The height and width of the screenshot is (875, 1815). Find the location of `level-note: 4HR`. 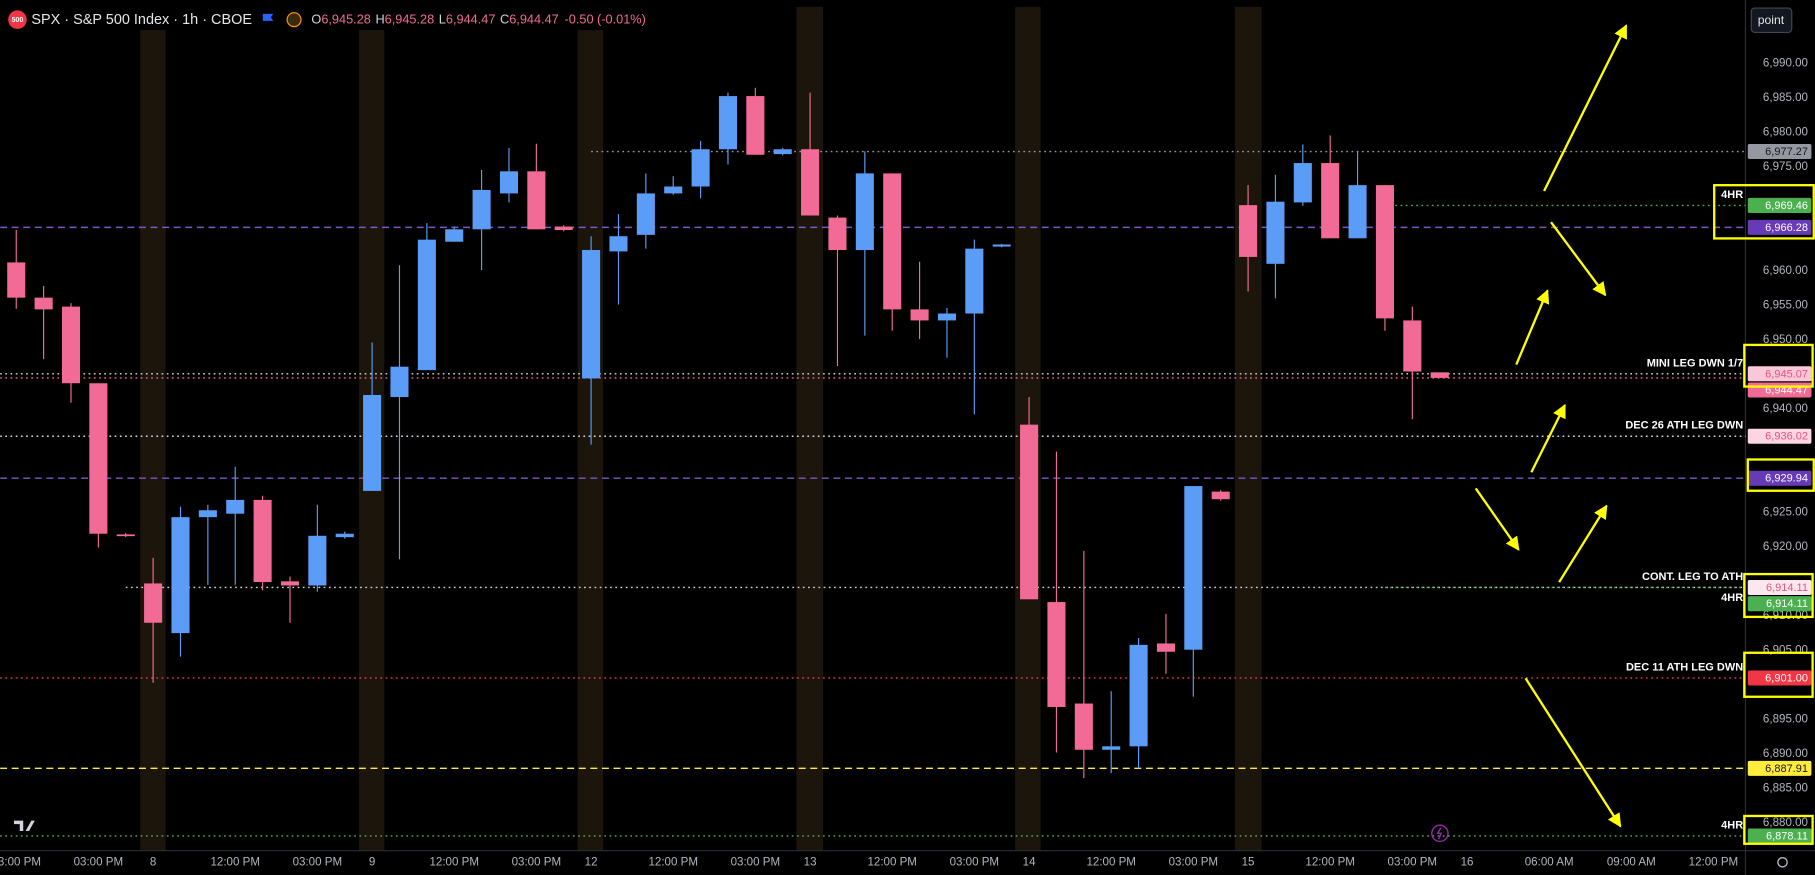

level-note: 4HR is located at coordinates (1732, 195).